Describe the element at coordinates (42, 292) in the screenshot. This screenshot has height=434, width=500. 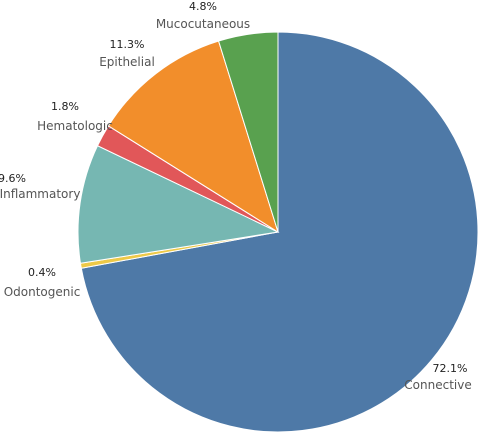
I see `category-label-odontogenic: Odontogenic` at that location.